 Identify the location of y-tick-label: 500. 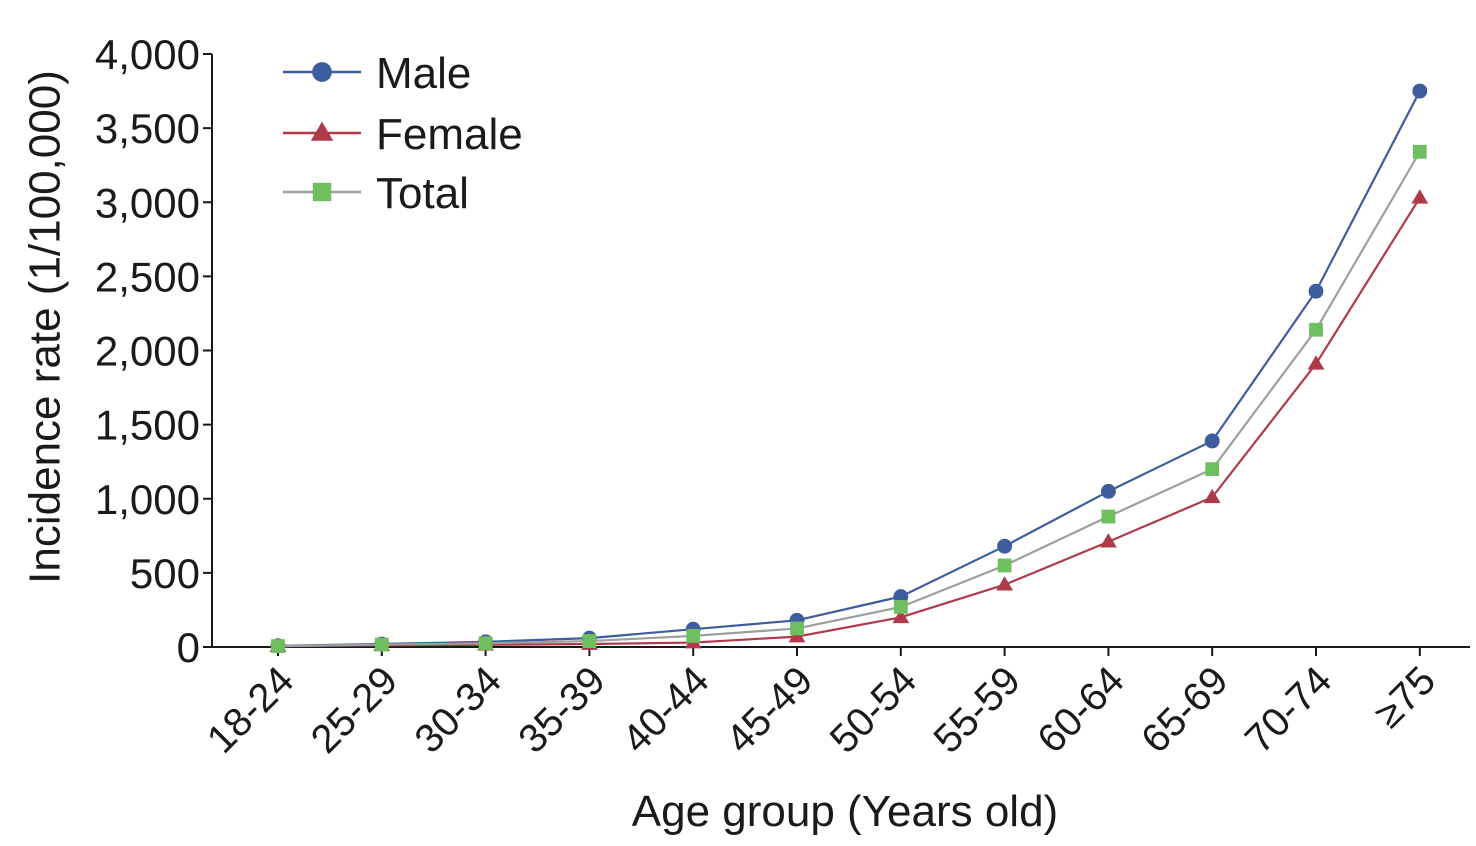
(165, 573).